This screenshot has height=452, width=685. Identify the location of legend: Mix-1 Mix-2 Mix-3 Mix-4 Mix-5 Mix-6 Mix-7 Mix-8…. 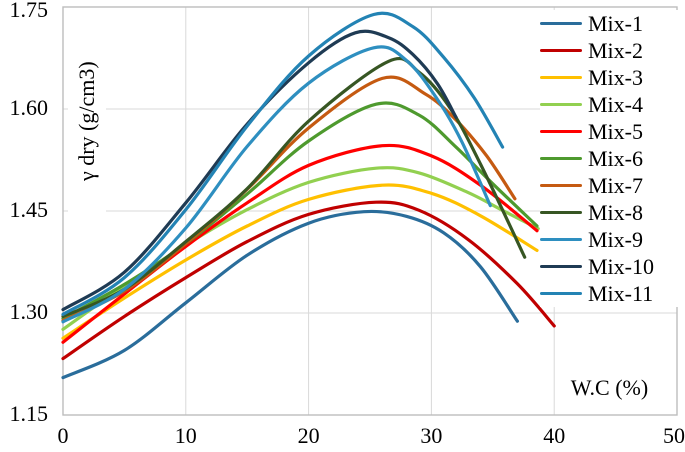
(611, 158).